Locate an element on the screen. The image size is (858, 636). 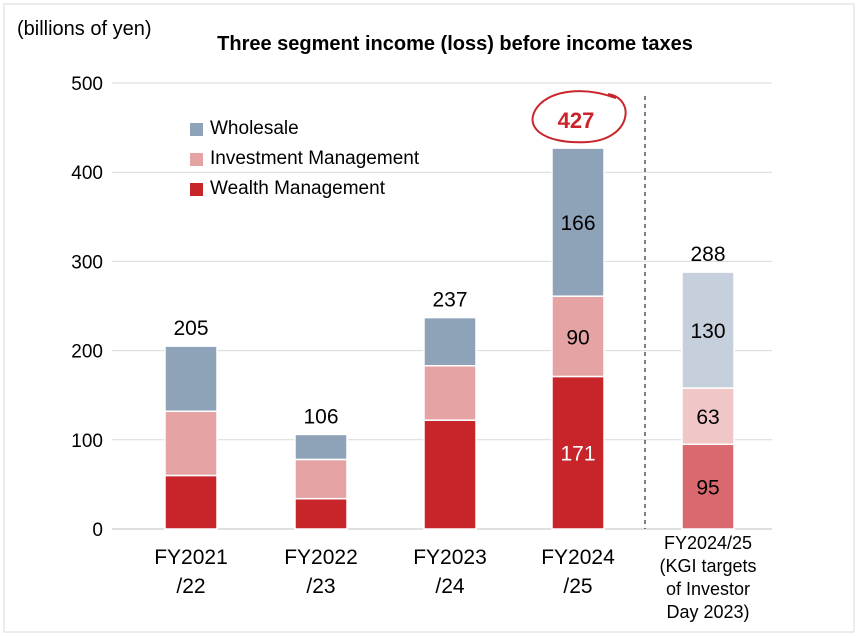
segment-value-label: 63 is located at coordinates (707, 417).